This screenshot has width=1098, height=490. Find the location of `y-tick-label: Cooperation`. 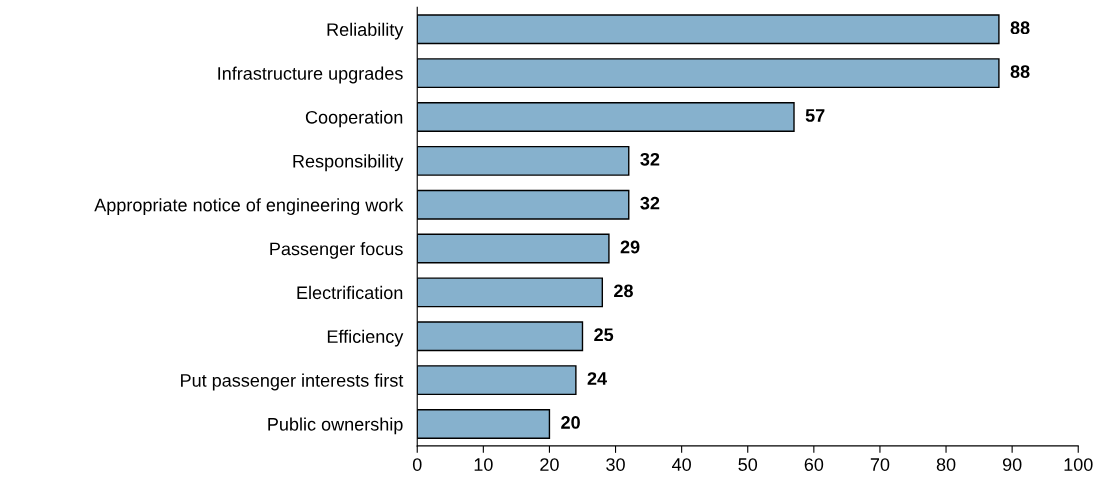

y-tick-label: Cooperation is located at coordinates (354, 119).